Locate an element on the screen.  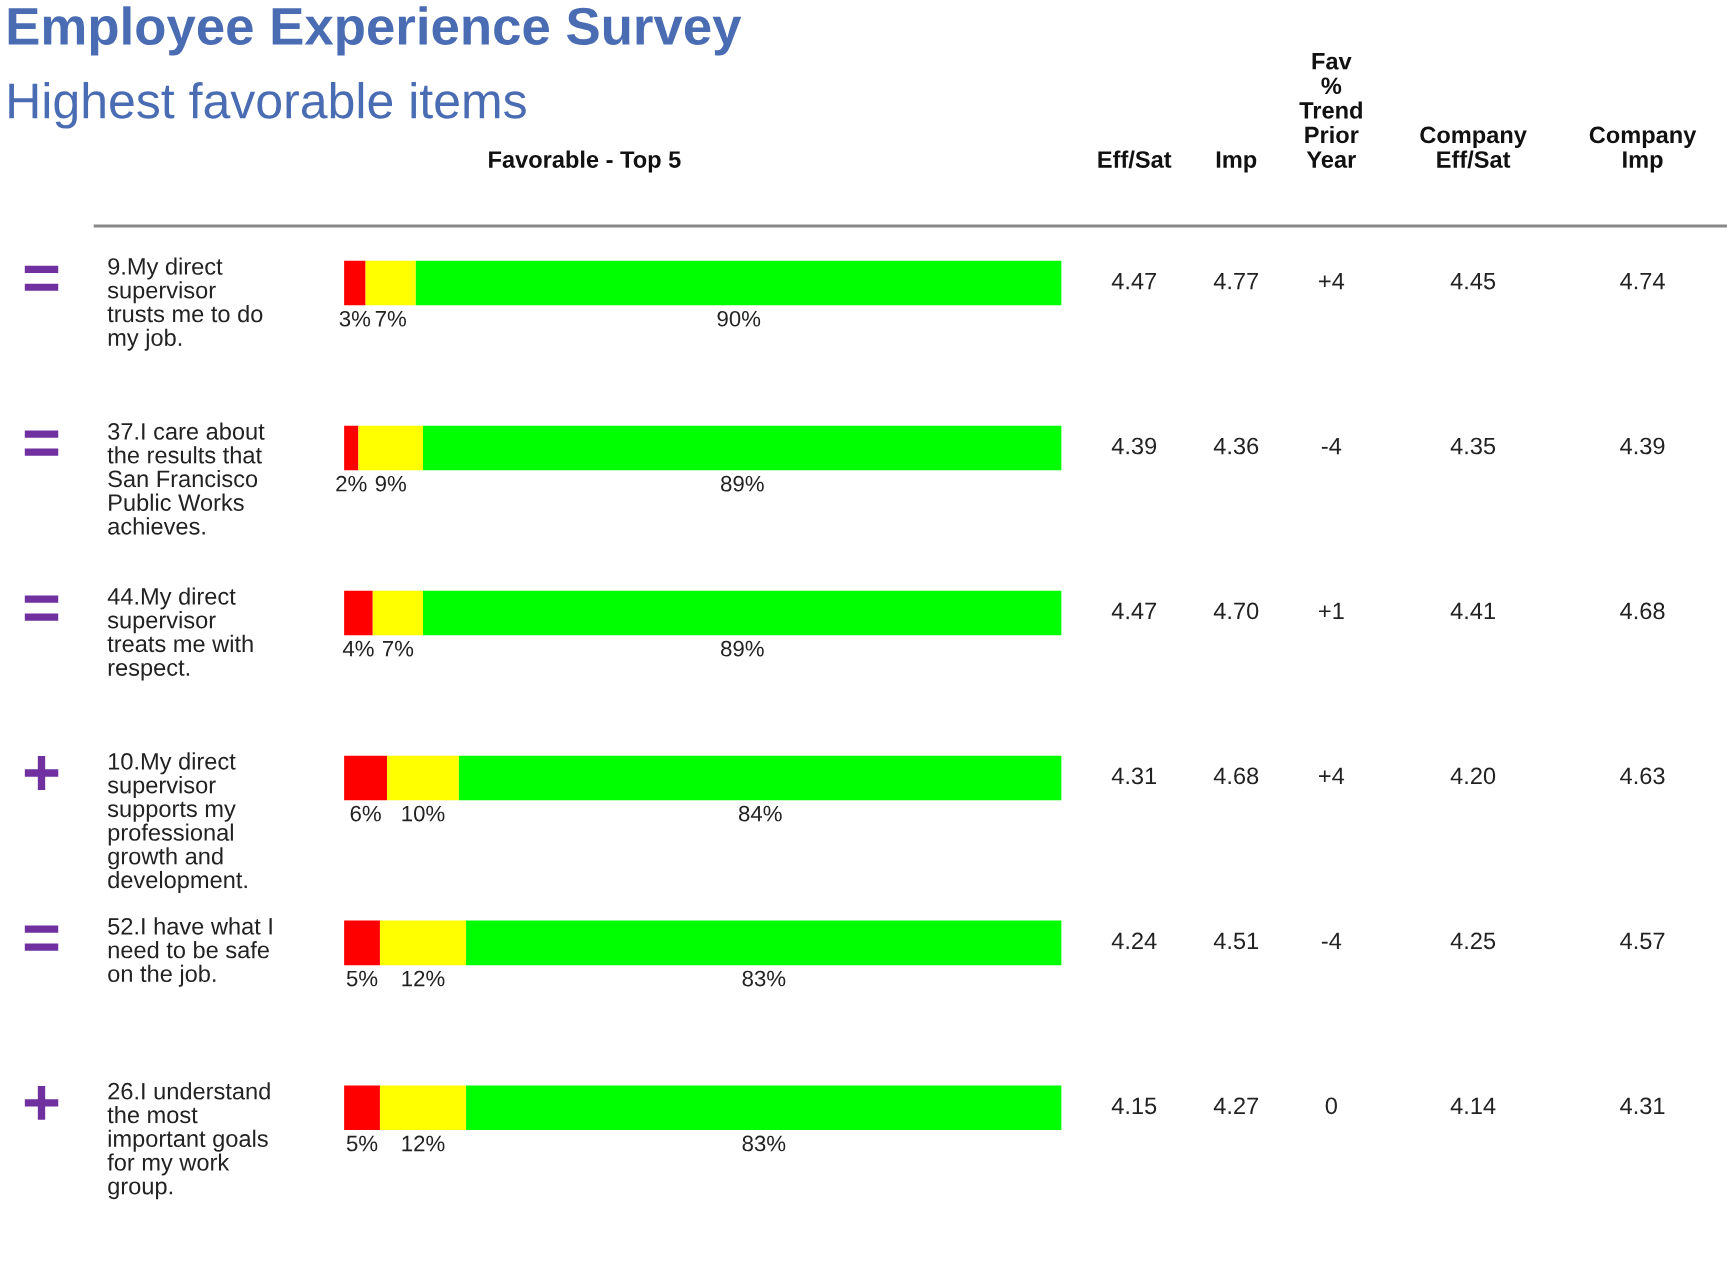
data-label: 84% is located at coordinates (760, 813).